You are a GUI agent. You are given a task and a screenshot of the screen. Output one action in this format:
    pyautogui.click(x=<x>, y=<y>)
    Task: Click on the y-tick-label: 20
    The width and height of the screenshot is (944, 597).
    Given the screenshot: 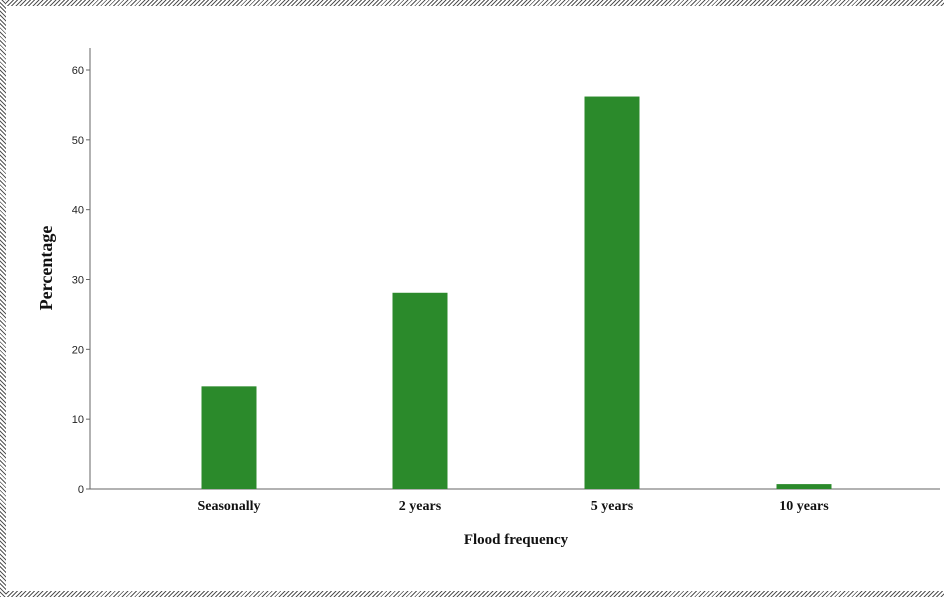 What is the action you would take?
    pyautogui.click(x=78, y=350)
    